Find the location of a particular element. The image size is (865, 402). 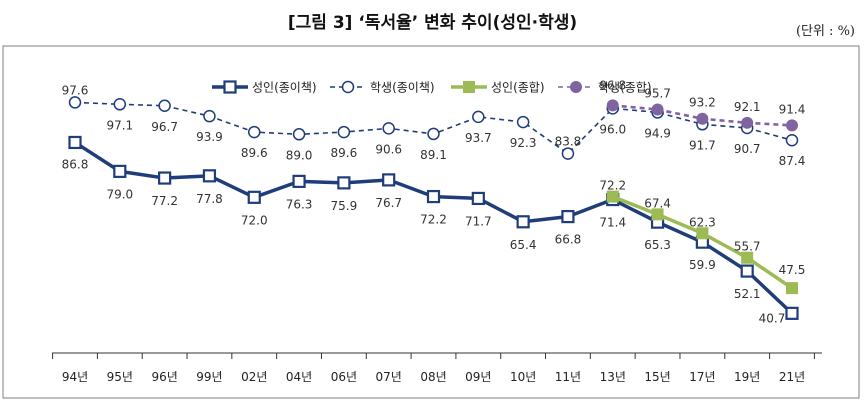

x-tick-label: 06년 is located at coordinates (344, 377).